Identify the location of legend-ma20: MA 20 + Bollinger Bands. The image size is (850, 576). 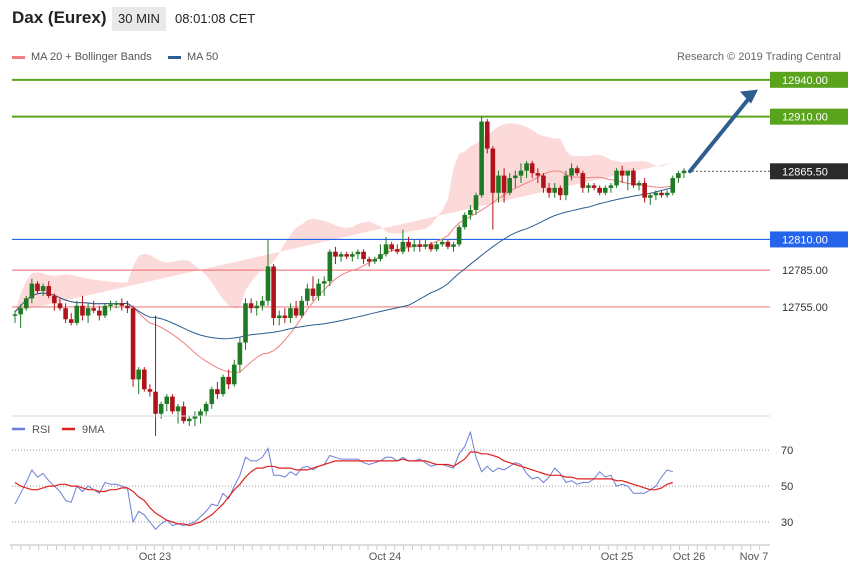
(82, 57).